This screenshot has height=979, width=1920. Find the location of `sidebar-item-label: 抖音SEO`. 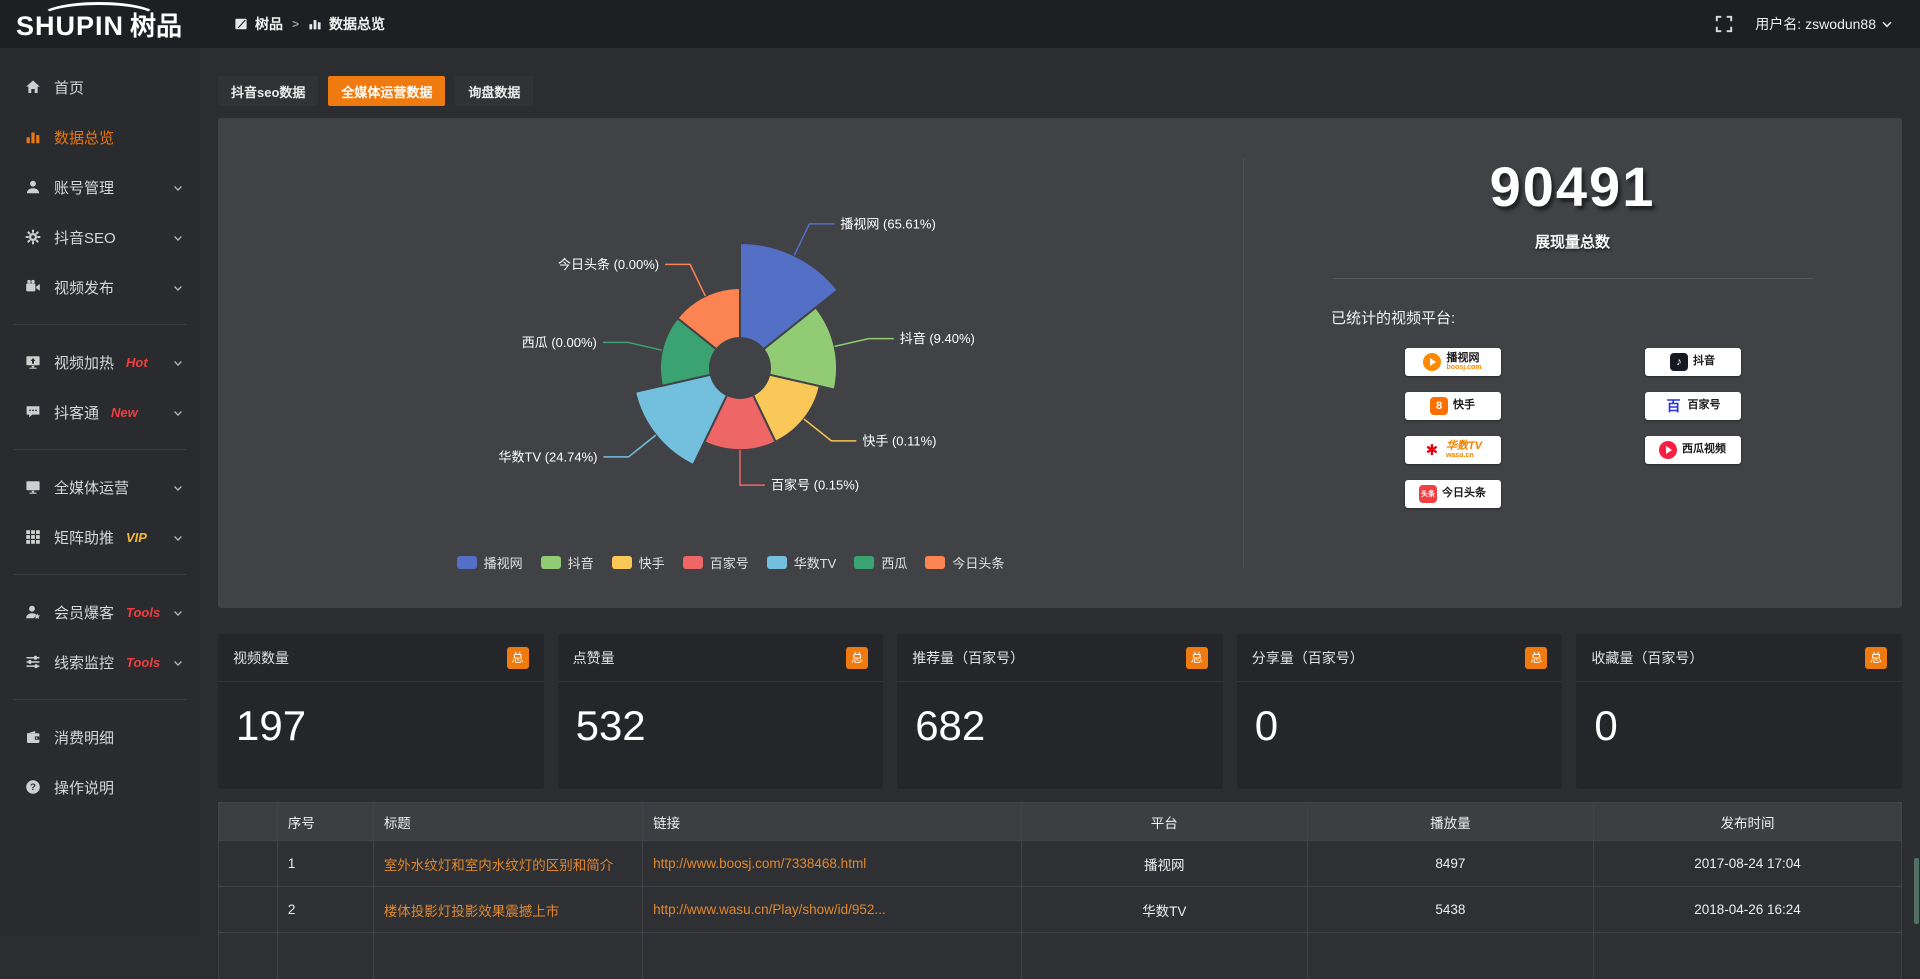

sidebar-item-label: 抖音SEO is located at coordinates (85, 238).